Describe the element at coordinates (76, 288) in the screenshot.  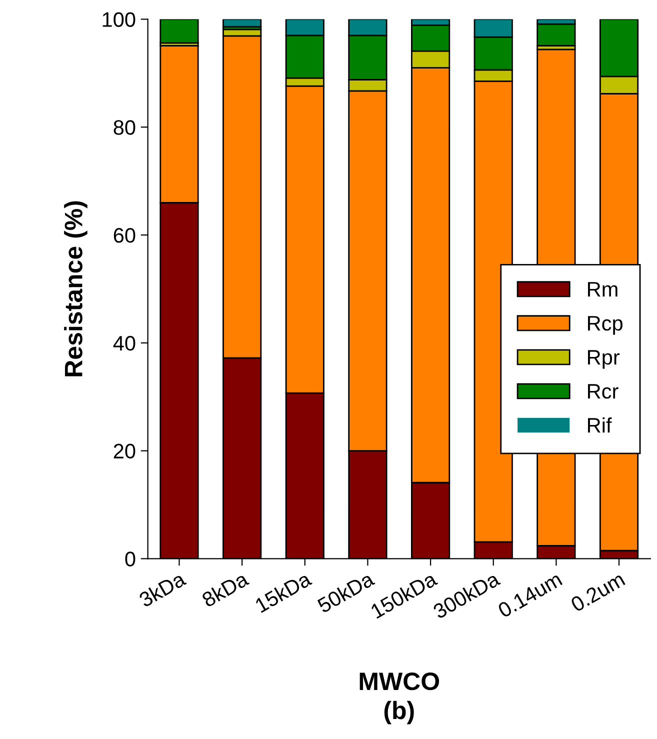
I see `y-axis-title: Resistance (%)` at that location.